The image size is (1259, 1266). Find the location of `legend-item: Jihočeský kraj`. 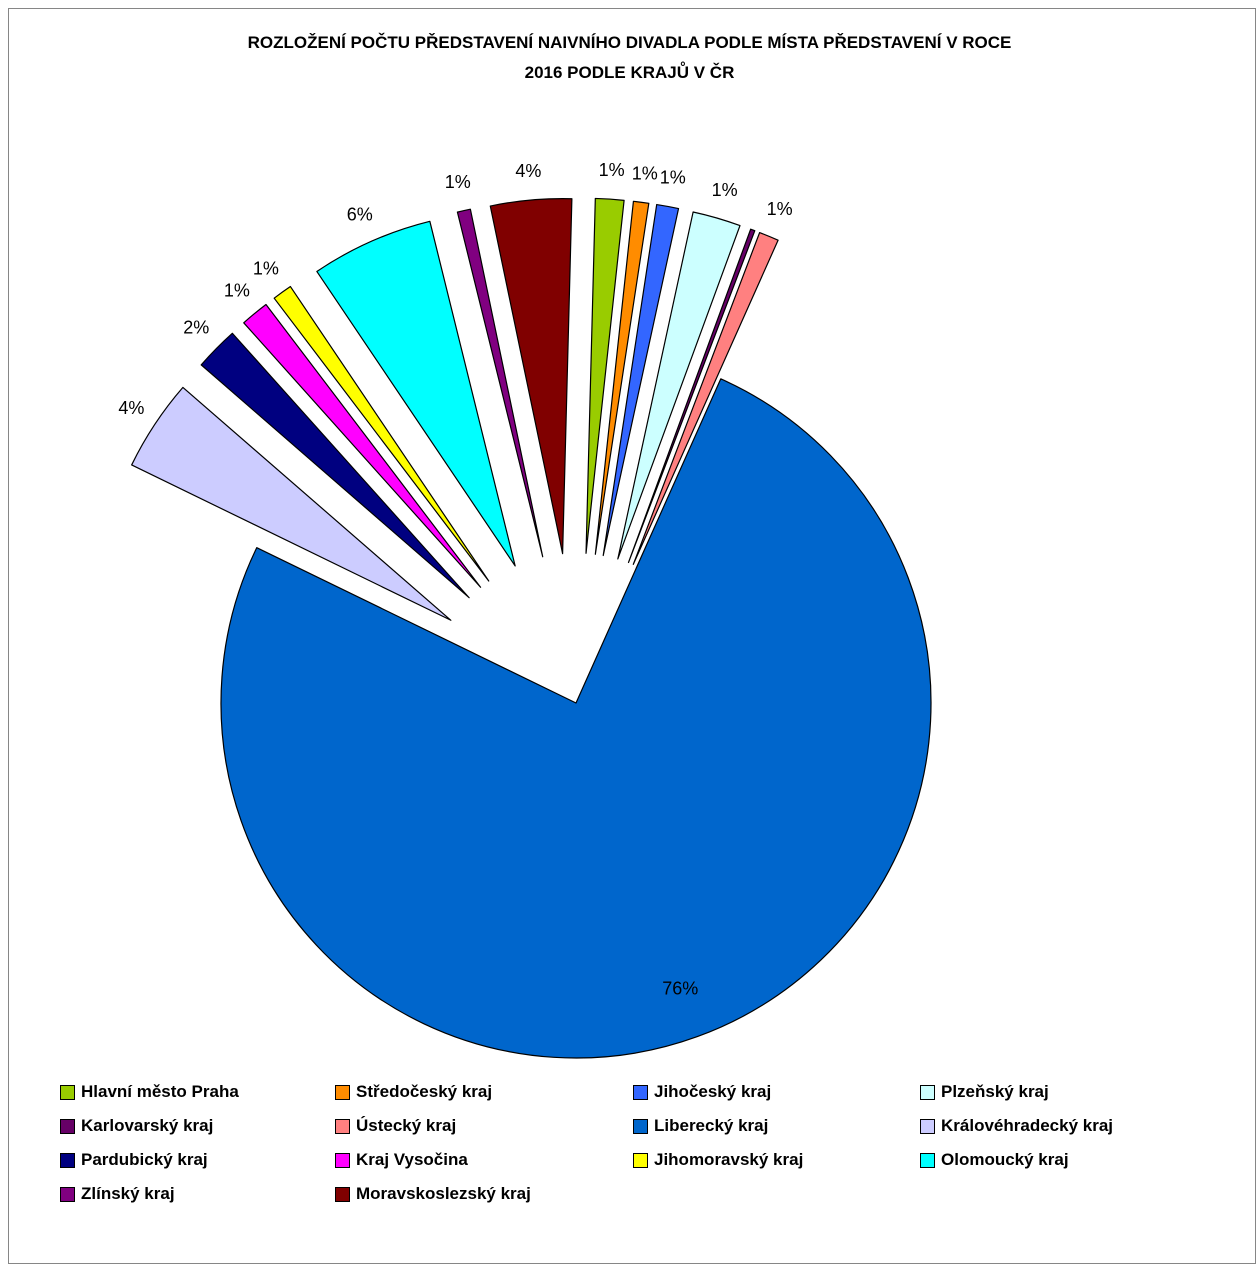

legend-item: Jihočeský kraj is located at coordinates (702, 1092).